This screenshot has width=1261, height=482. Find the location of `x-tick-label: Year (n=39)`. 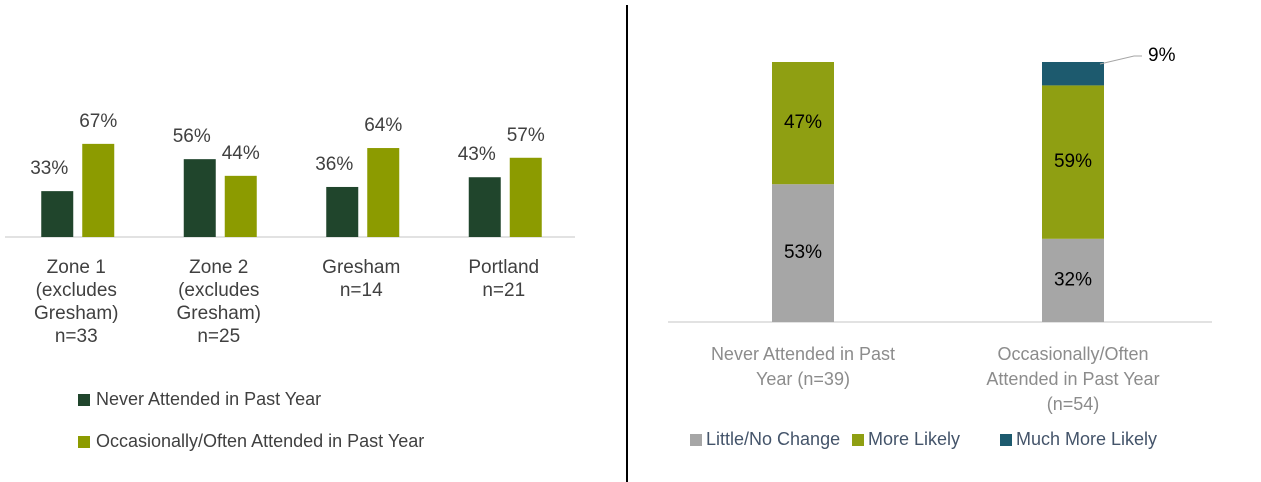

x-tick-label: Year (n=39) is located at coordinates (803, 379).